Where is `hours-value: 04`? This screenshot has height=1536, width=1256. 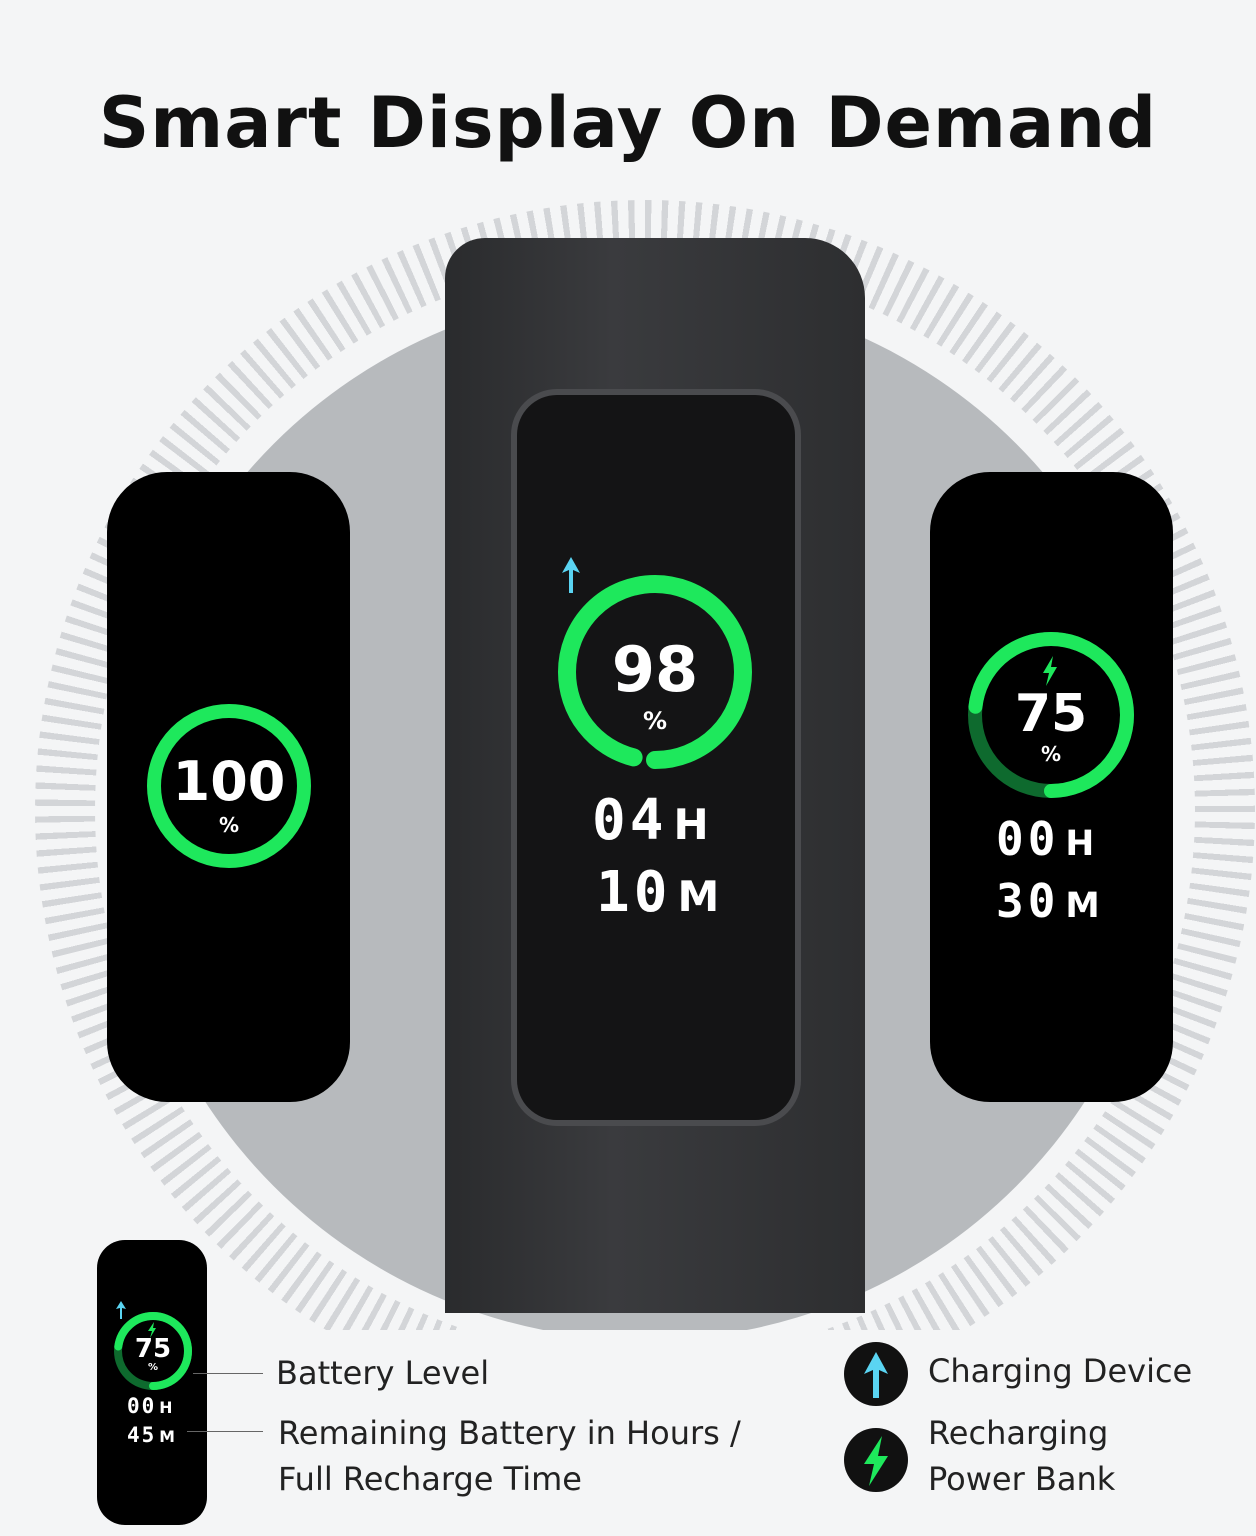
hours-value: 04 is located at coordinates (630, 820).